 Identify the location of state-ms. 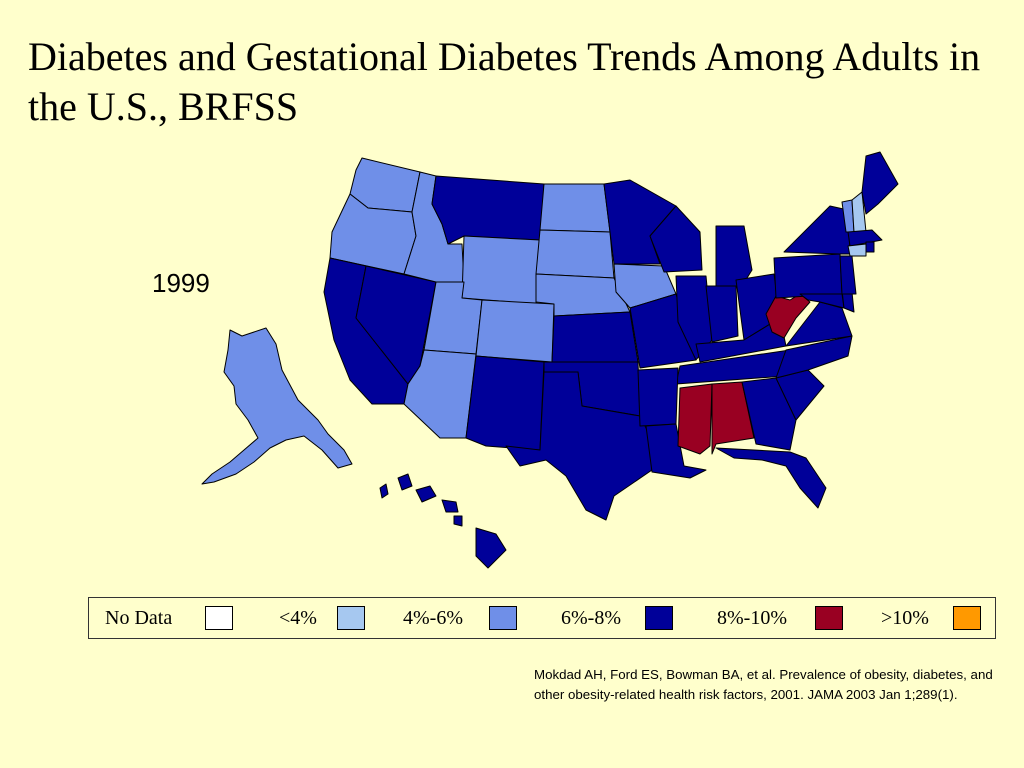
(695, 419).